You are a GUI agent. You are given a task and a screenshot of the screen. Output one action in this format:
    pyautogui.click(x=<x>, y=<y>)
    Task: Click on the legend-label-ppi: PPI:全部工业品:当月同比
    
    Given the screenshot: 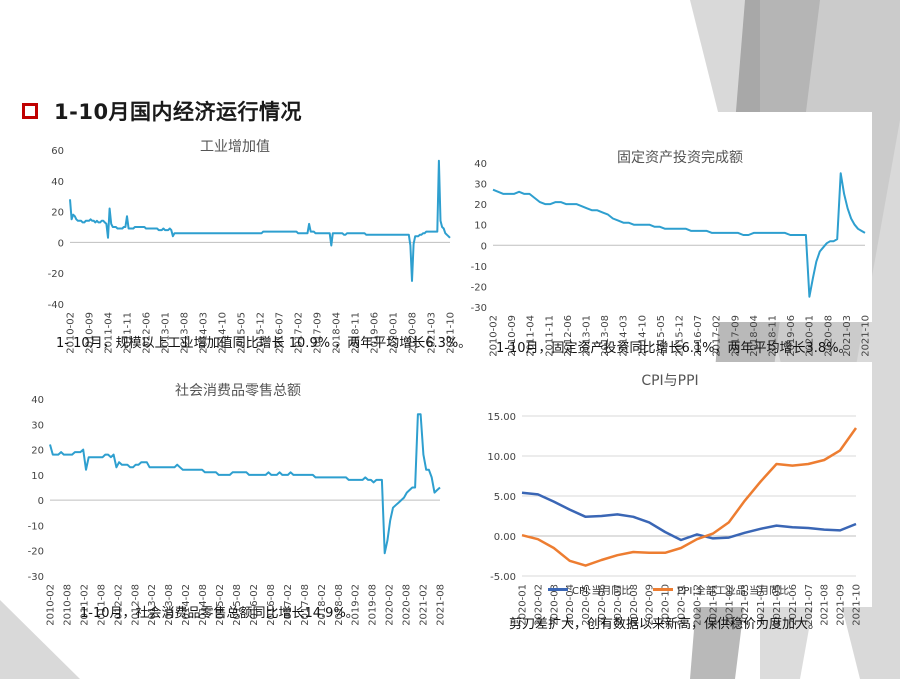 What is the action you would take?
    pyautogui.click(x=733, y=591)
    